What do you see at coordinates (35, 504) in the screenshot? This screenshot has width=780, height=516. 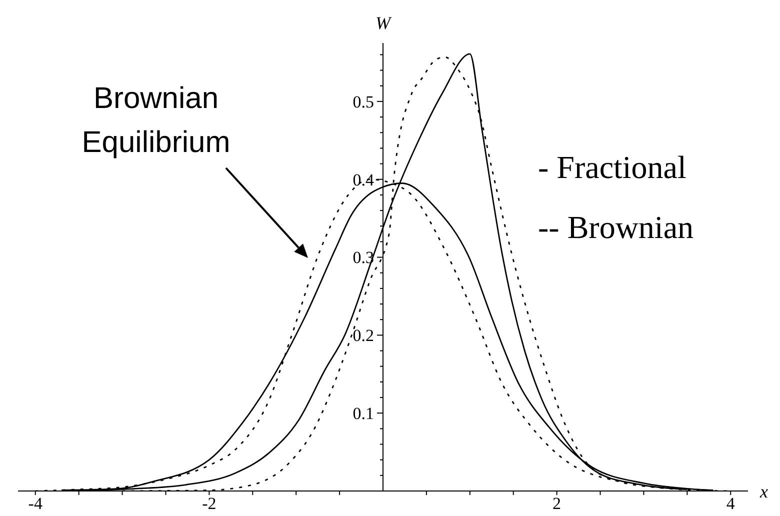 I see `x-tick-label: -4` at bounding box center [35, 504].